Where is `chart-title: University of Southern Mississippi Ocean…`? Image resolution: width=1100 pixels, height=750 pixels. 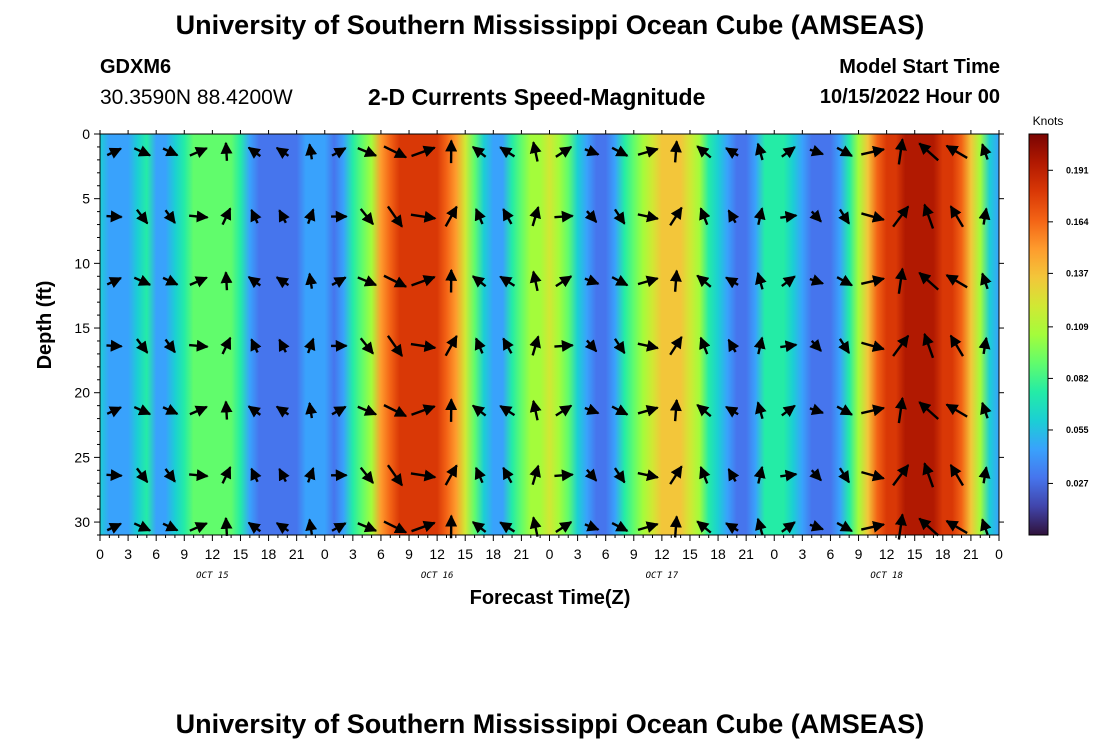
chart-title: University of Southern Mississippi Ocean… is located at coordinates (550, 25).